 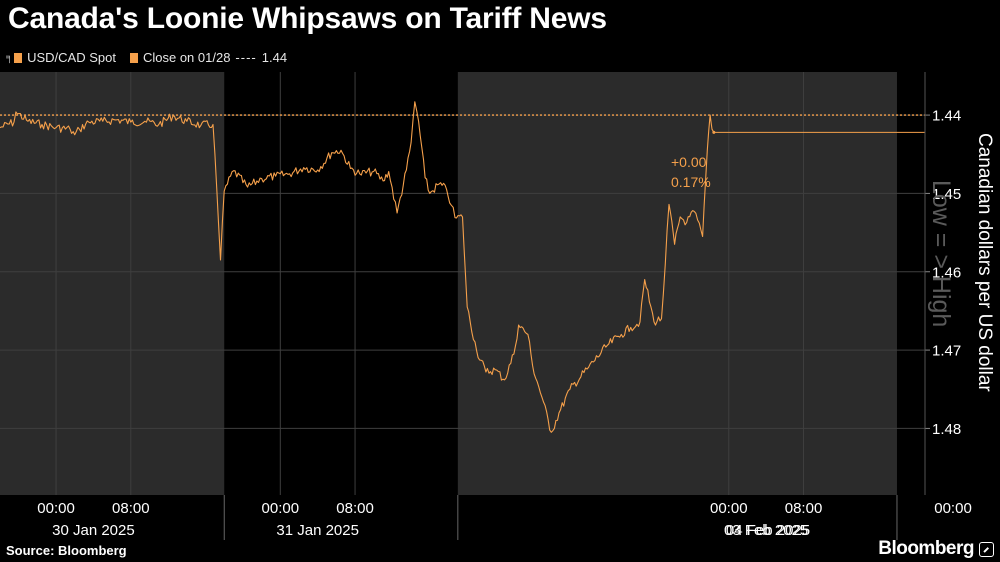 I want to click on day-label-3: 04 Feb 2025, so click(x=768, y=530).